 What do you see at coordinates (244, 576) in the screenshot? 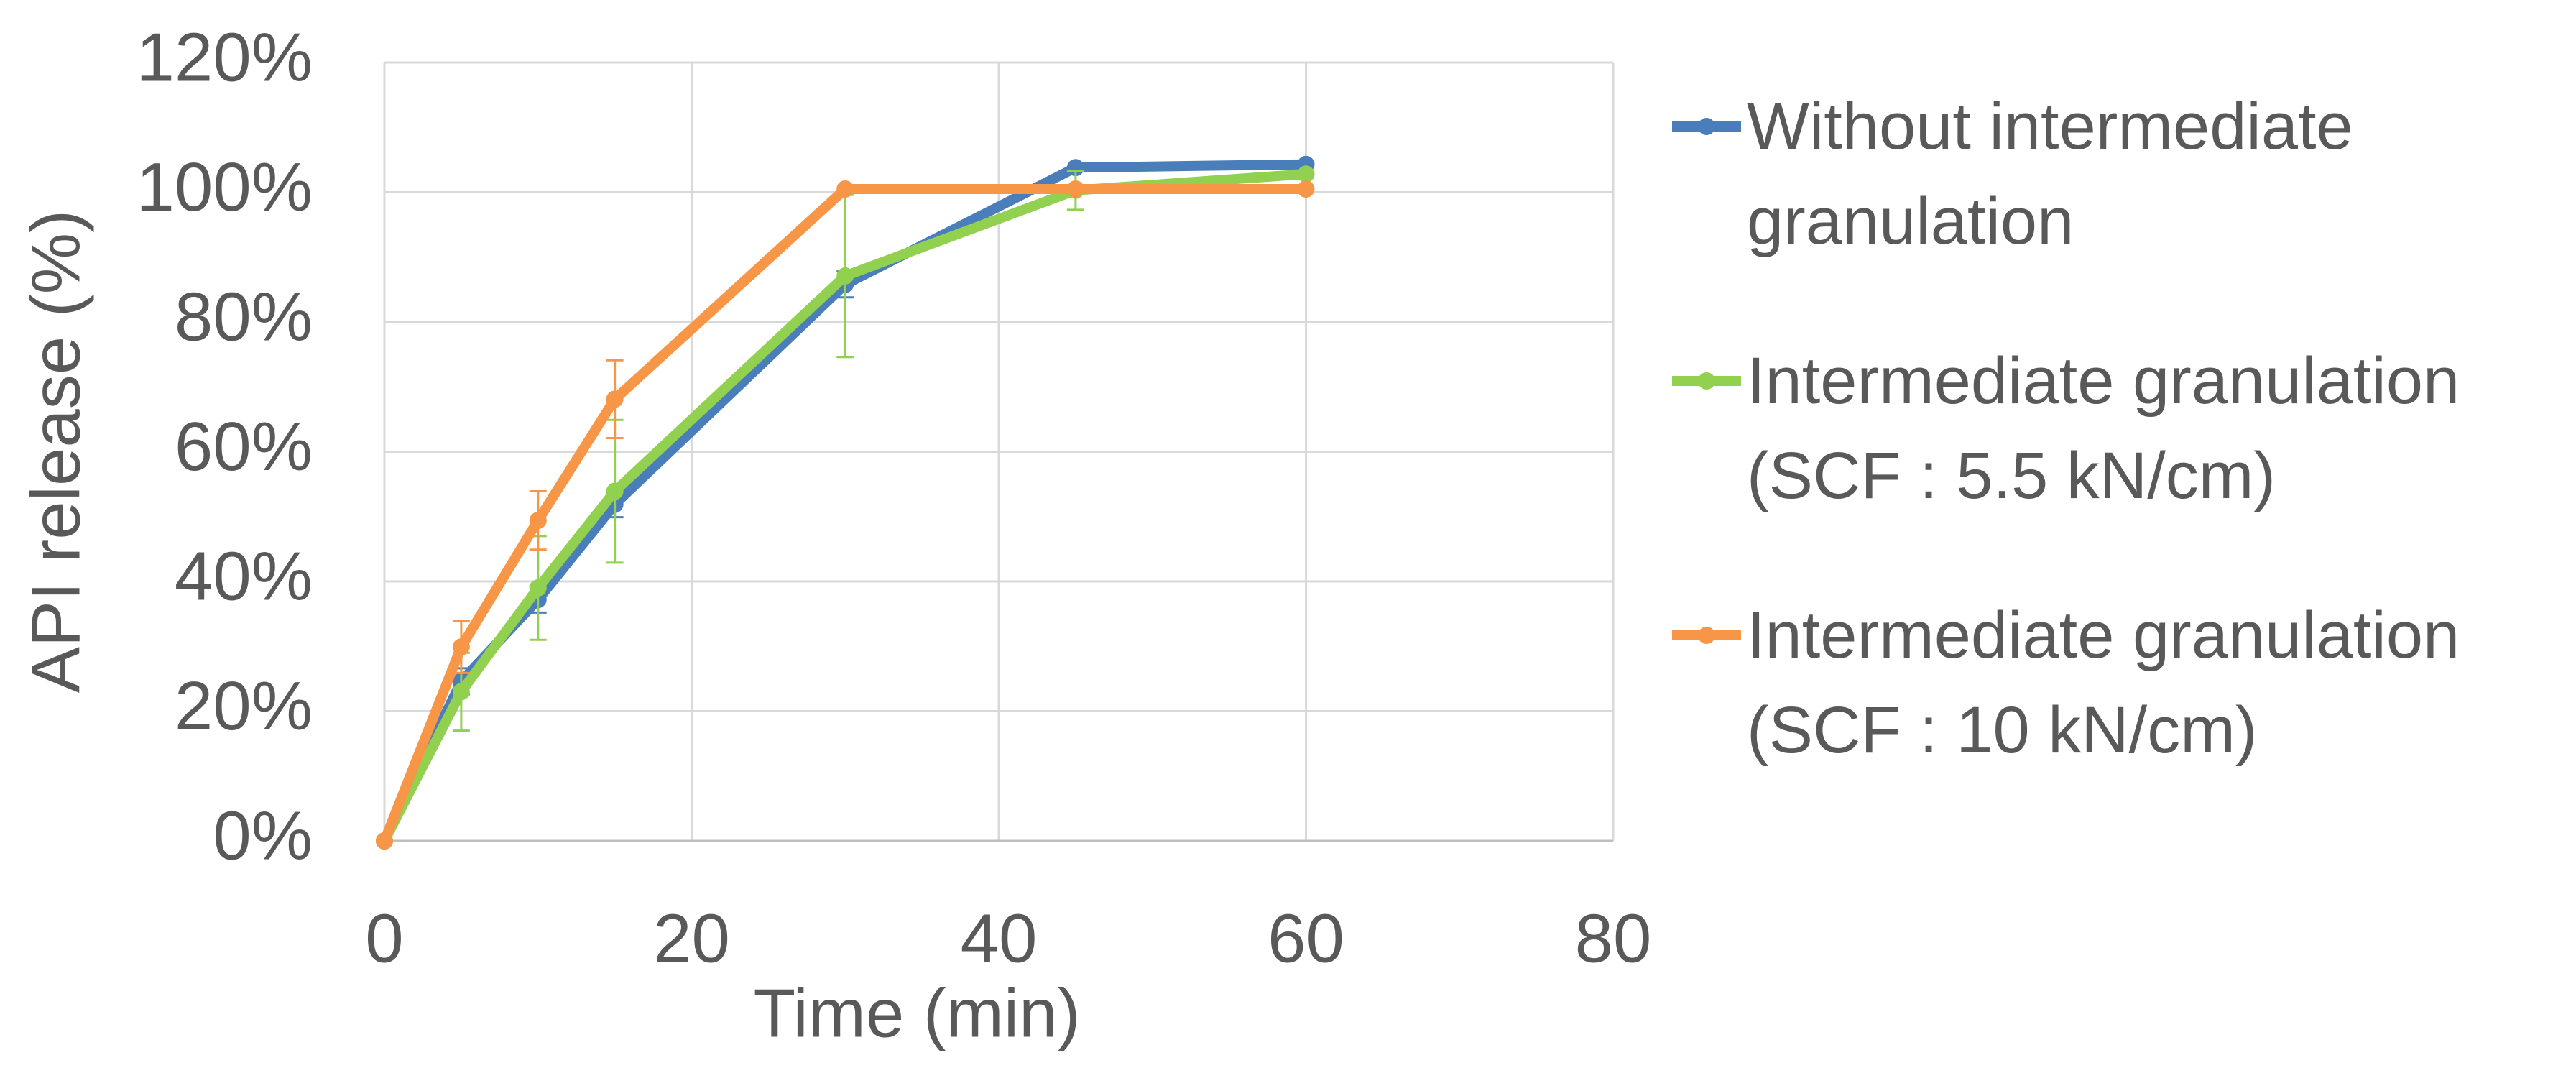
I see `y-tick-label: 40%` at bounding box center [244, 576].